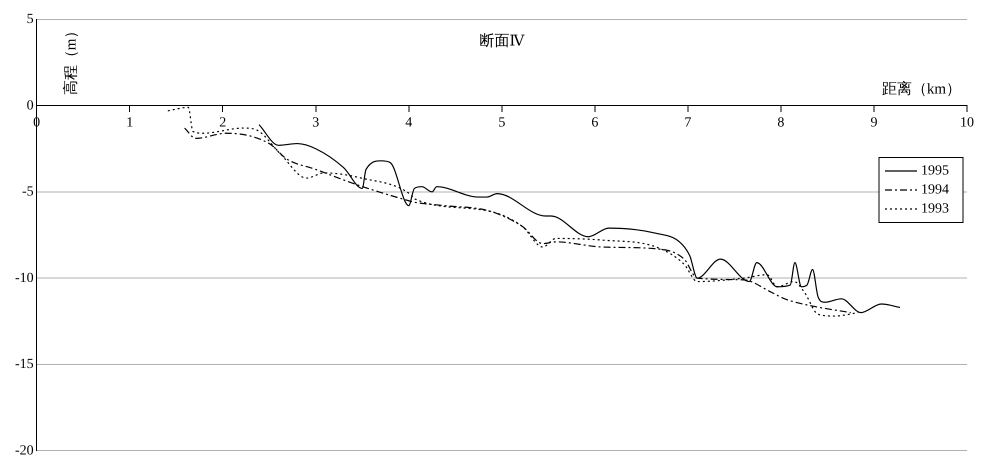 The image size is (989, 470). I want to click on y-tick-label: -20, so click(24, 450).